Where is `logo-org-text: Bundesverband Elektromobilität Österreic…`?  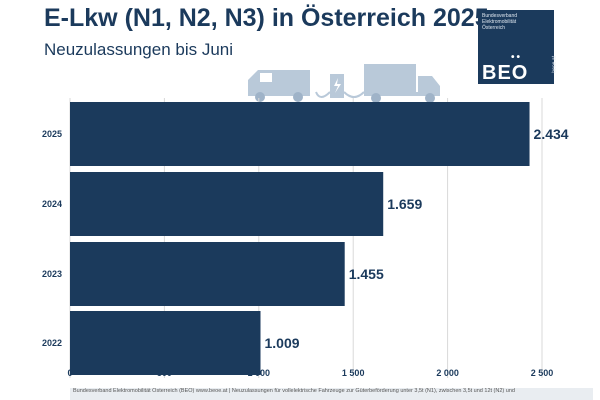 logo-org-text: Bundesverband Elektromobilität Österreic… is located at coordinates (500, 22).